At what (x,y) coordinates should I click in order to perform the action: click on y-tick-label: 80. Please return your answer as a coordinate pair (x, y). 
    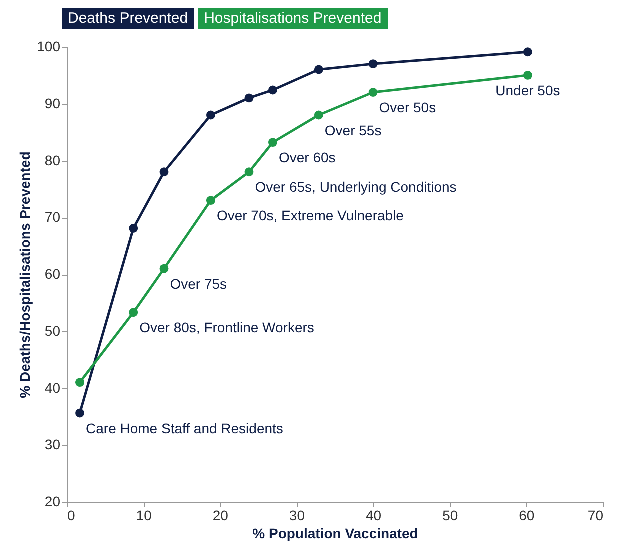
    Looking at the image, I should click on (52, 160).